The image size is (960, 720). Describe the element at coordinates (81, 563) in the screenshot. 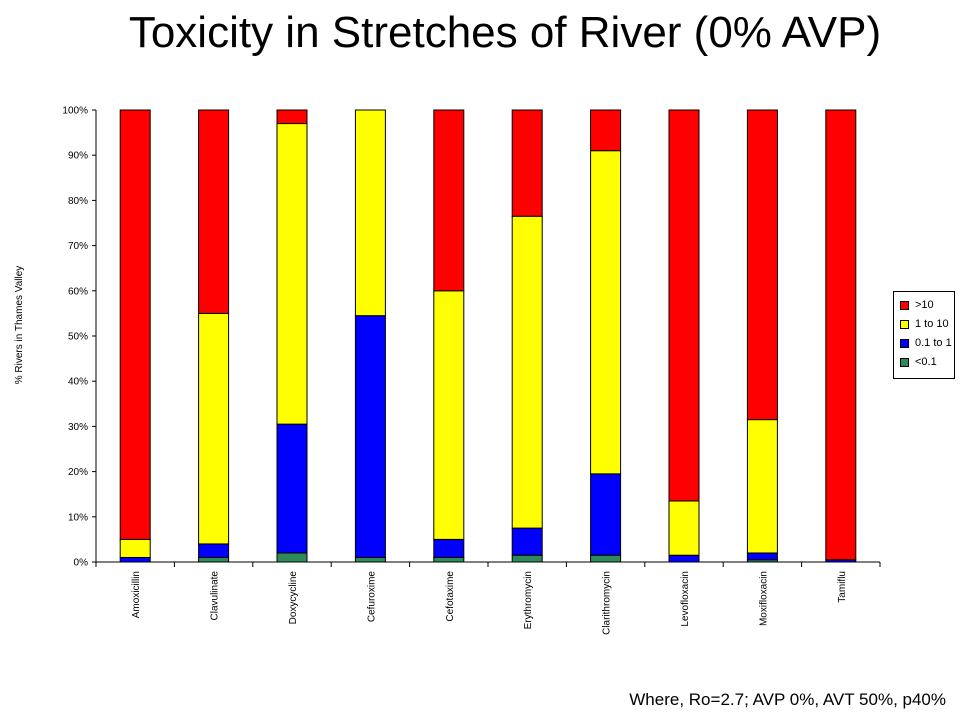

I see `y-tick-label: 0%` at that location.